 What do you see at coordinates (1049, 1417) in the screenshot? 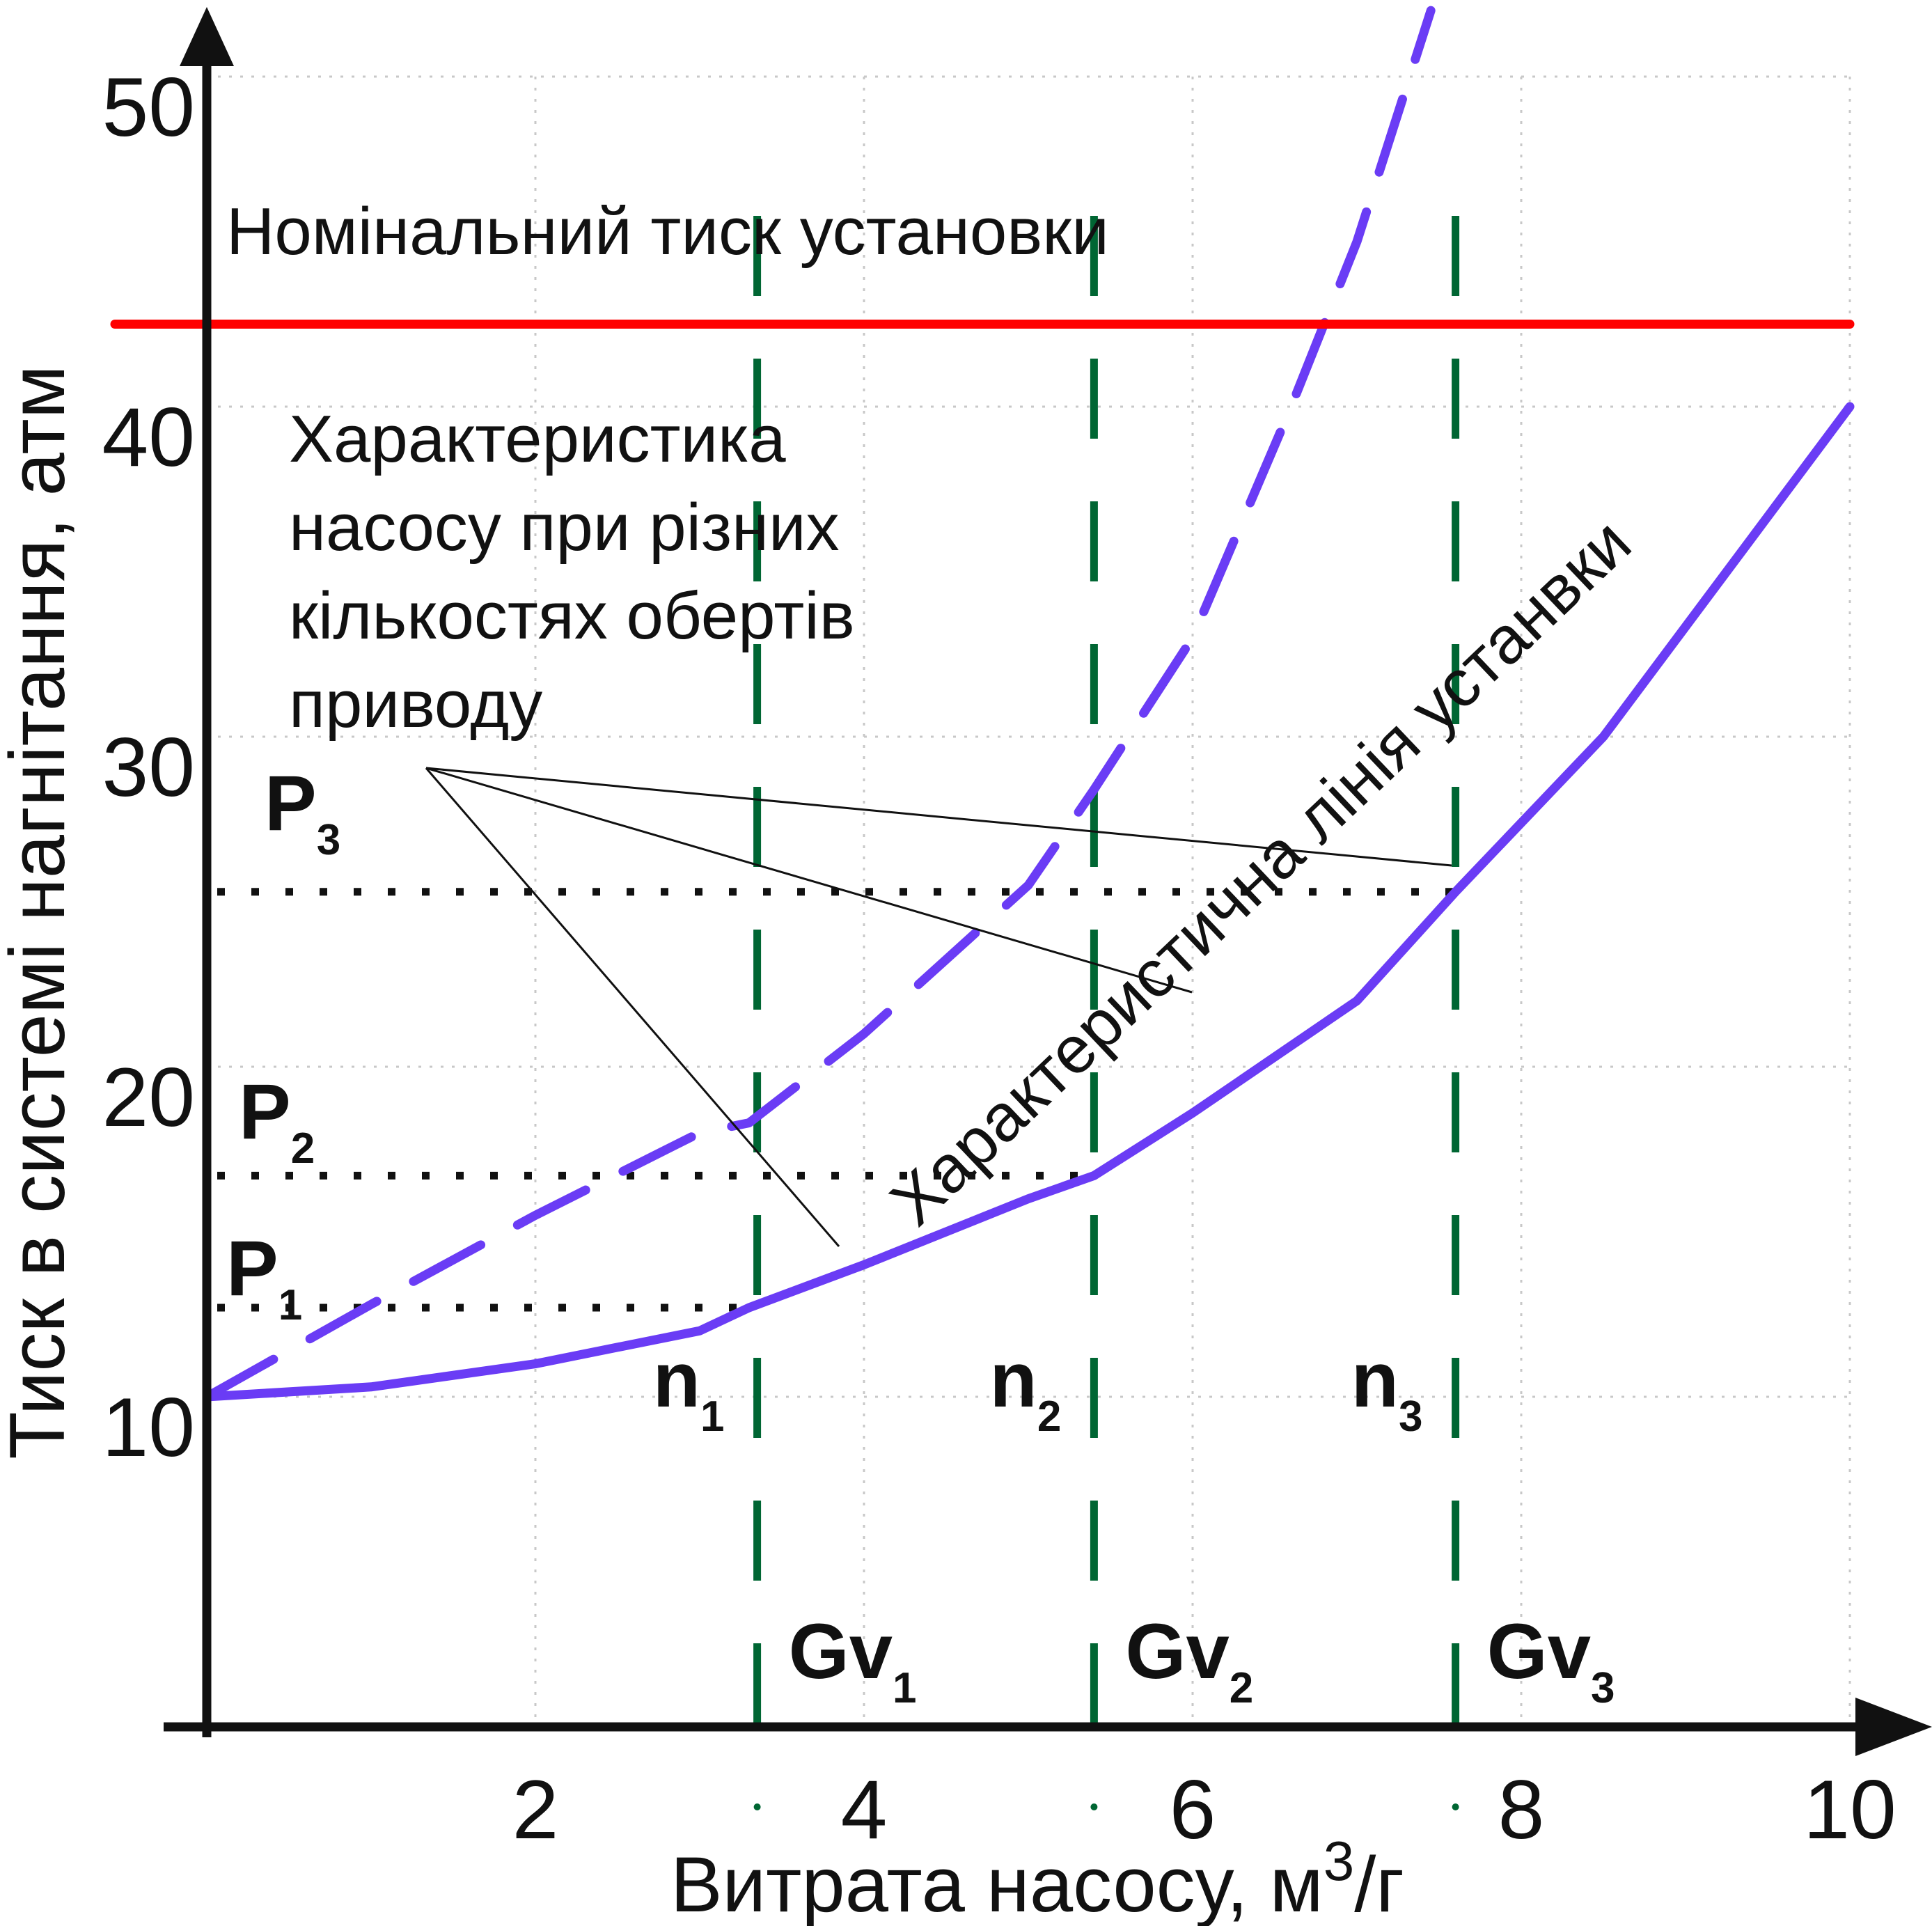
I see `speed-label-n-sub: 2` at bounding box center [1049, 1417].